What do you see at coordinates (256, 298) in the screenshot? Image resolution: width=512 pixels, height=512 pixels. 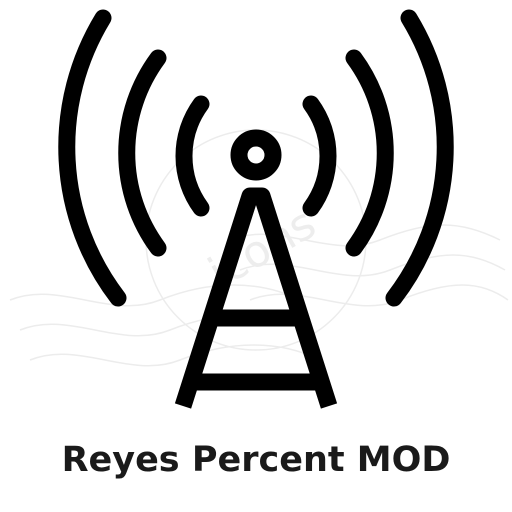 I see `tower-frame` at bounding box center [256, 298].